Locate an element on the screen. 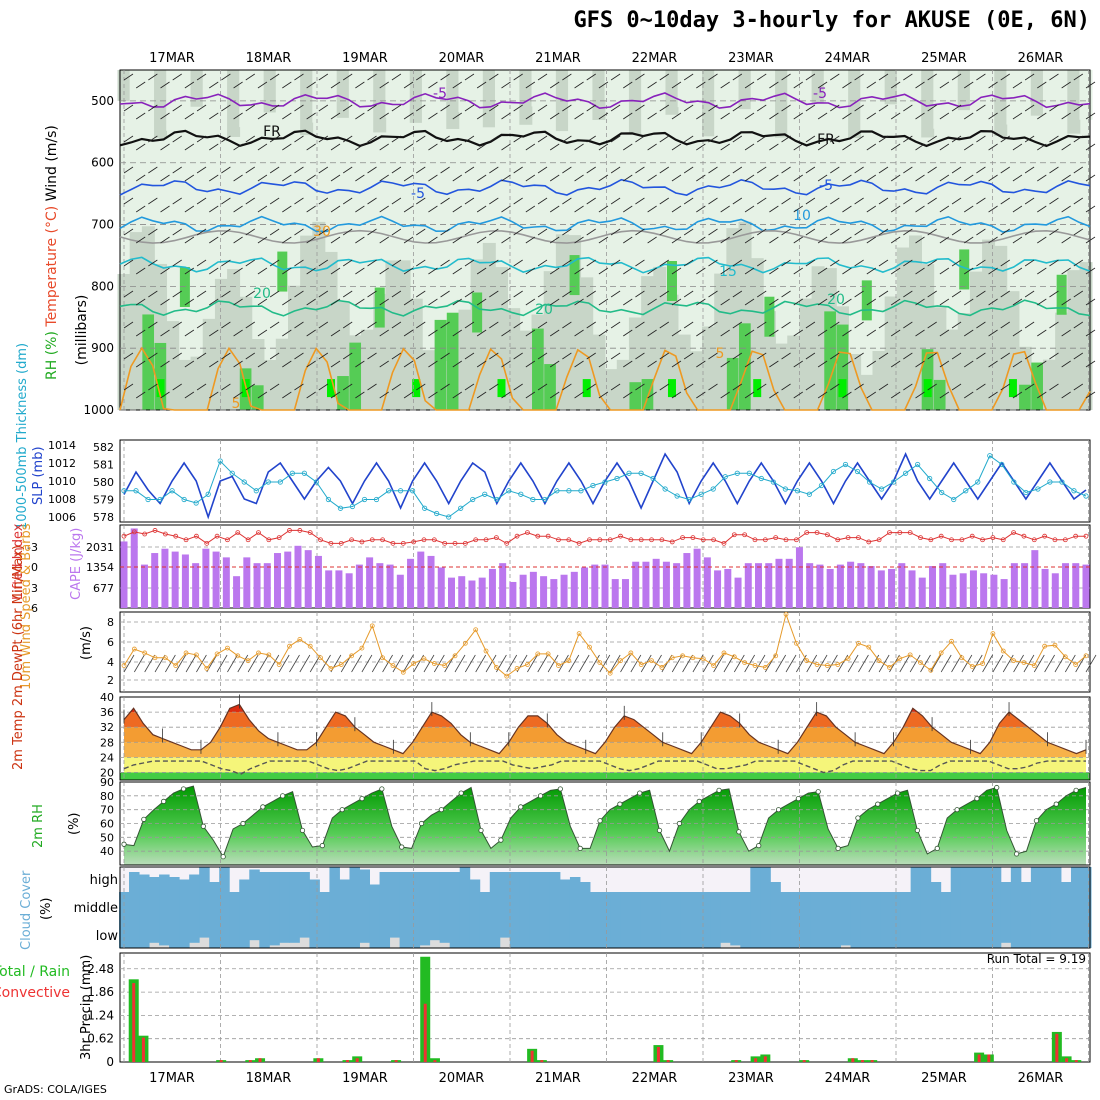  cloud-ylabel-units: (%) is located at coordinates (46, 909).